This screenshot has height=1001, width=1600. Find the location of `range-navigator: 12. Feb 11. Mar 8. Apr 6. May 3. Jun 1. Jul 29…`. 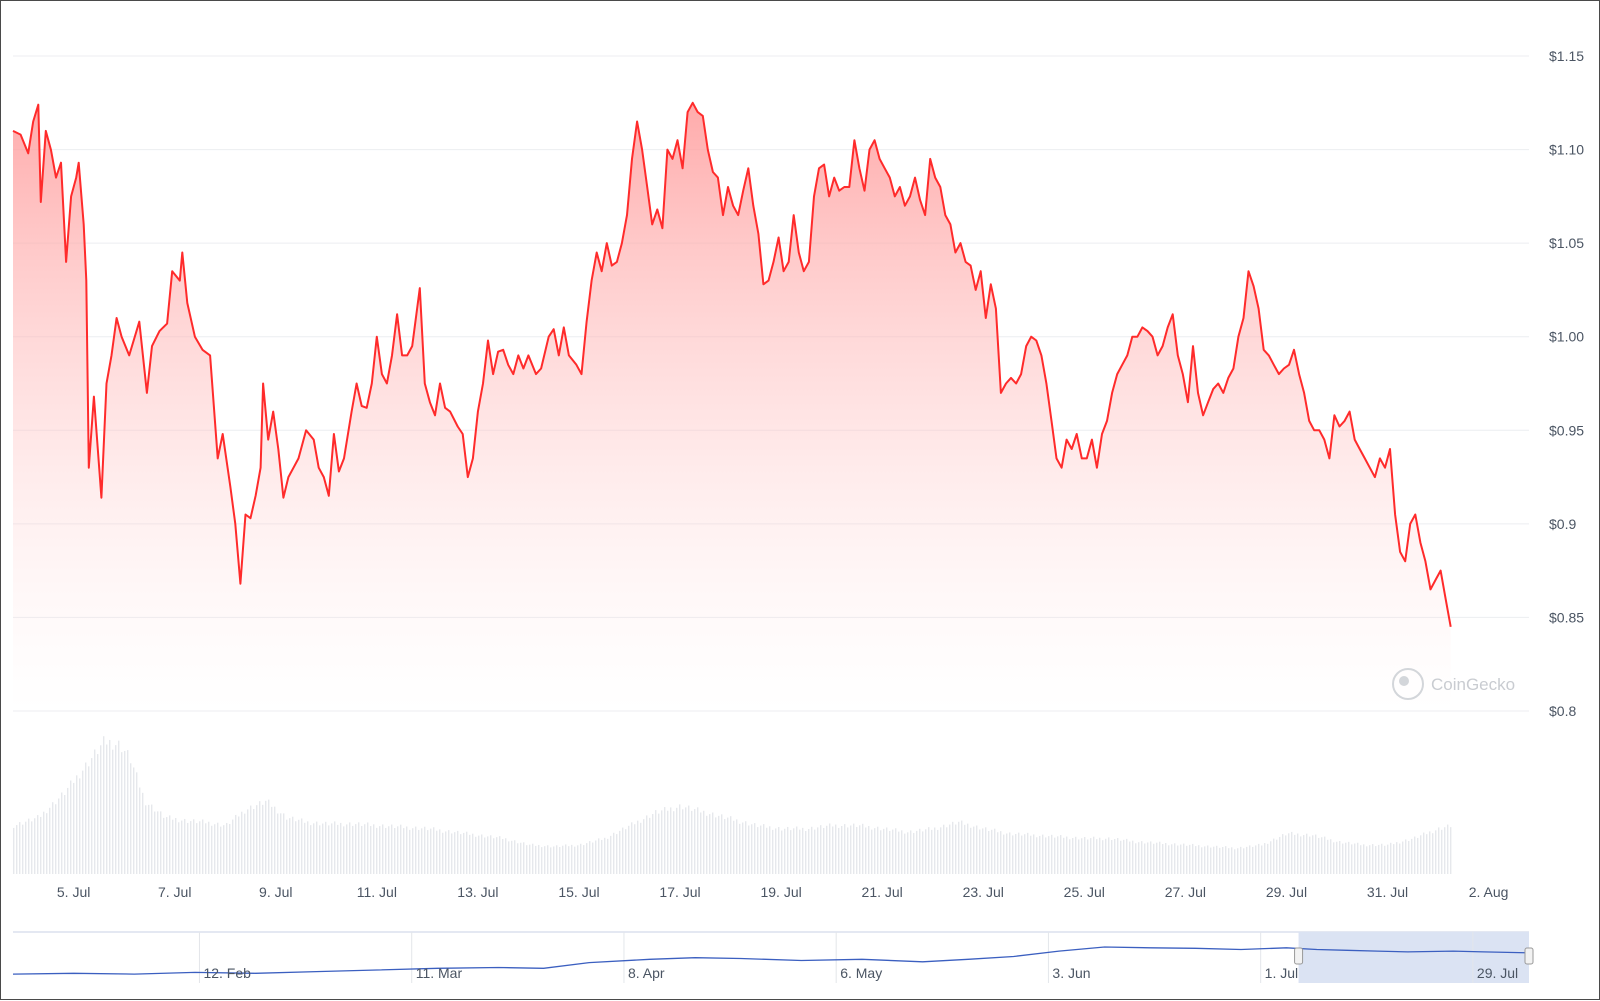

range-navigator: 12. Feb 11. Mar 8. Apr 6. May 3. Jun 1. Jul 29… is located at coordinates (773, 957).